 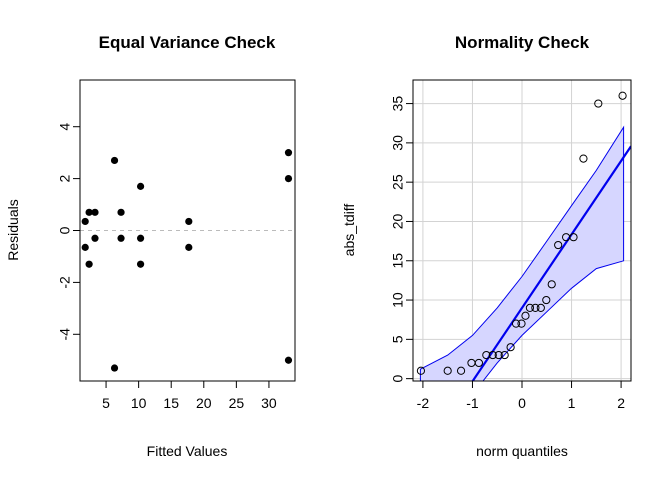 I want to click on y-axis-label: Residuals, so click(x=13, y=229).